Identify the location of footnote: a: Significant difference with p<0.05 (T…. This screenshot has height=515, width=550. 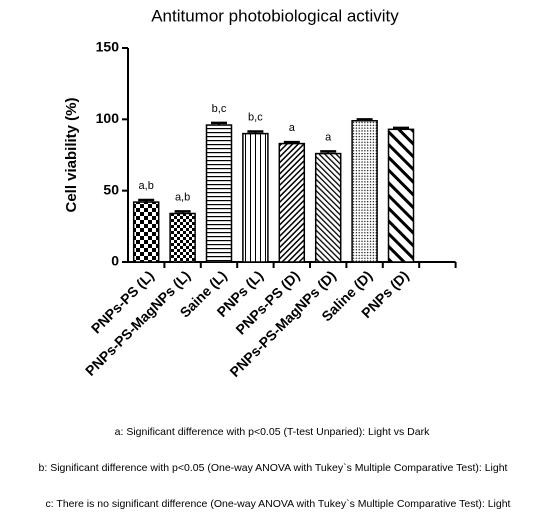
(272, 432).